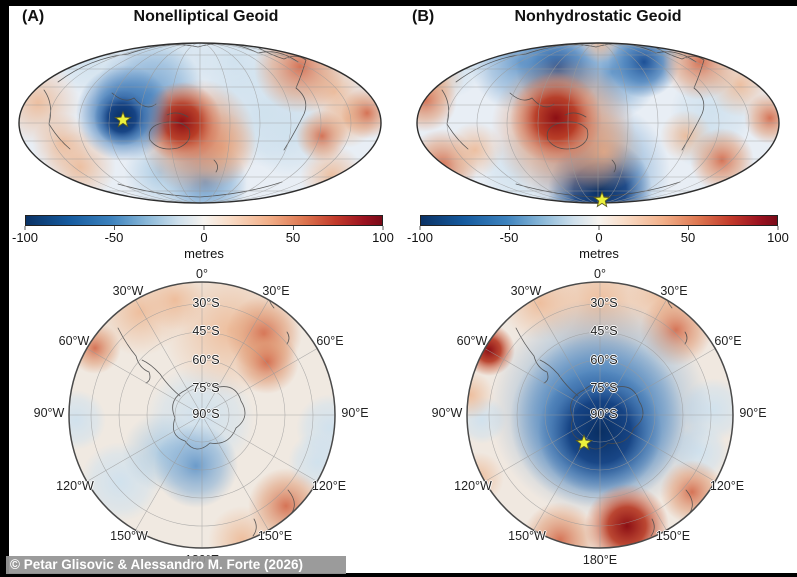 The height and width of the screenshot is (577, 797). I want to click on colorbar-a-tick: 50, so click(293, 237).